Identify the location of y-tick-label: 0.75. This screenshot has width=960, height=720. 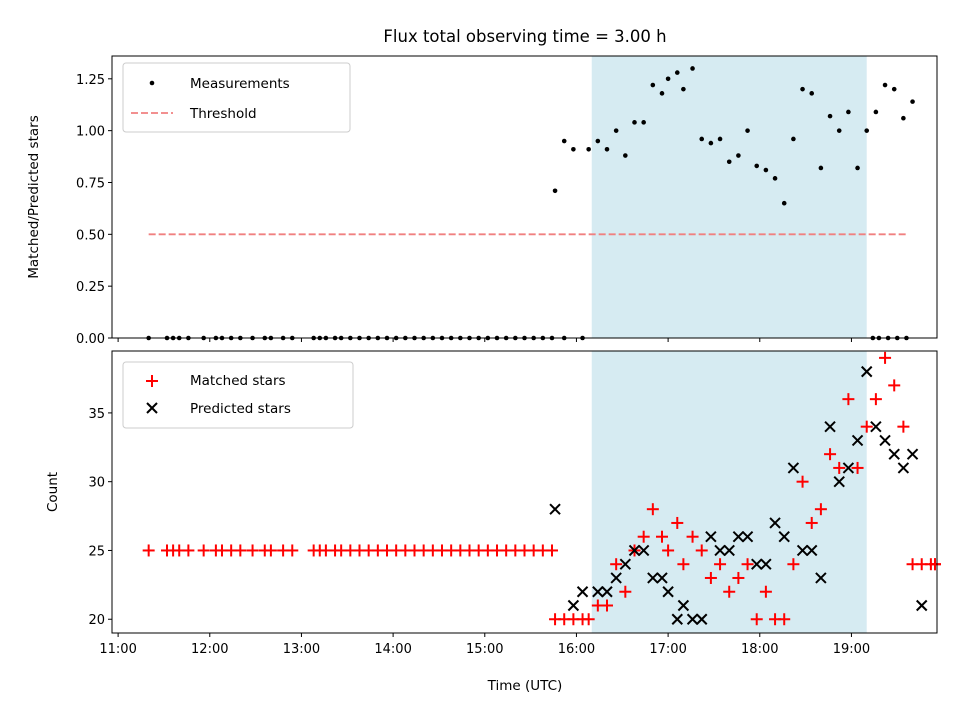
(90, 183).